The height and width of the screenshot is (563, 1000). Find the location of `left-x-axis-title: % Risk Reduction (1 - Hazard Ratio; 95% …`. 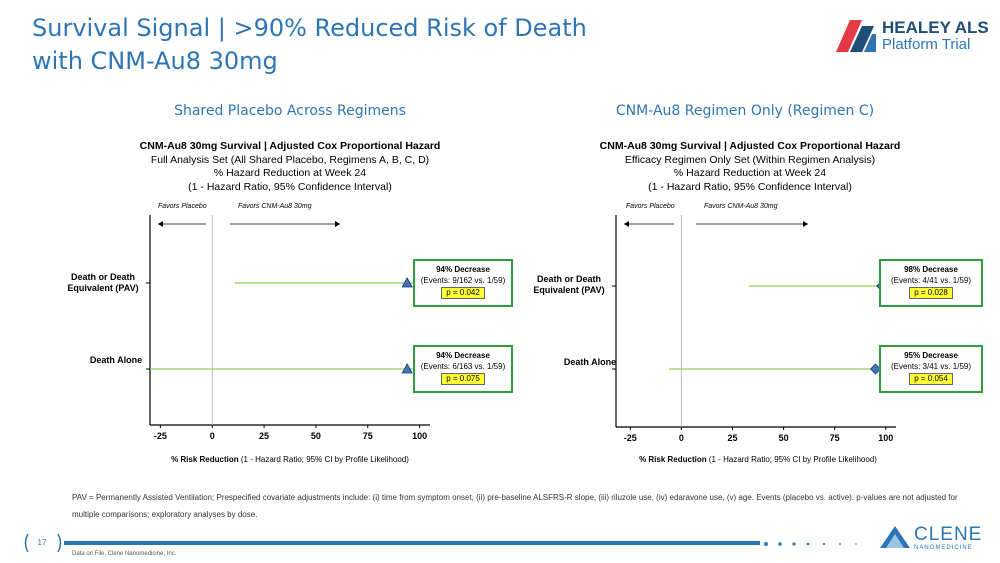

left-x-axis-title: % Risk Reduction (1 - Hazard Ratio; 95% … is located at coordinates (290, 459).